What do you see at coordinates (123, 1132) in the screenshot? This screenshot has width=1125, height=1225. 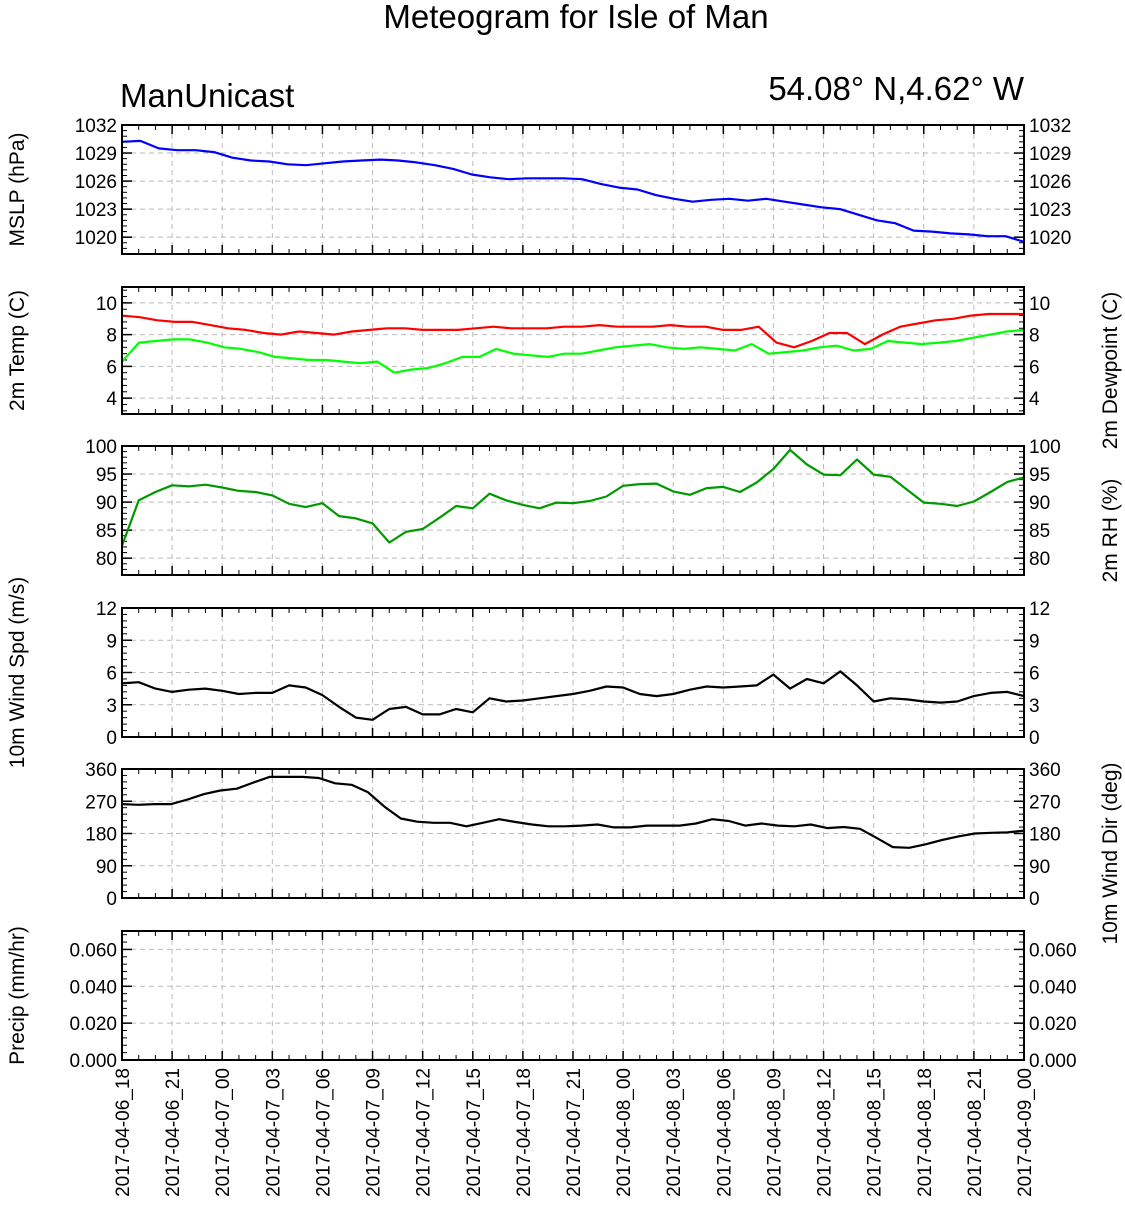 I see `x-tick-label: 2017-04-06_18` at bounding box center [123, 1132].